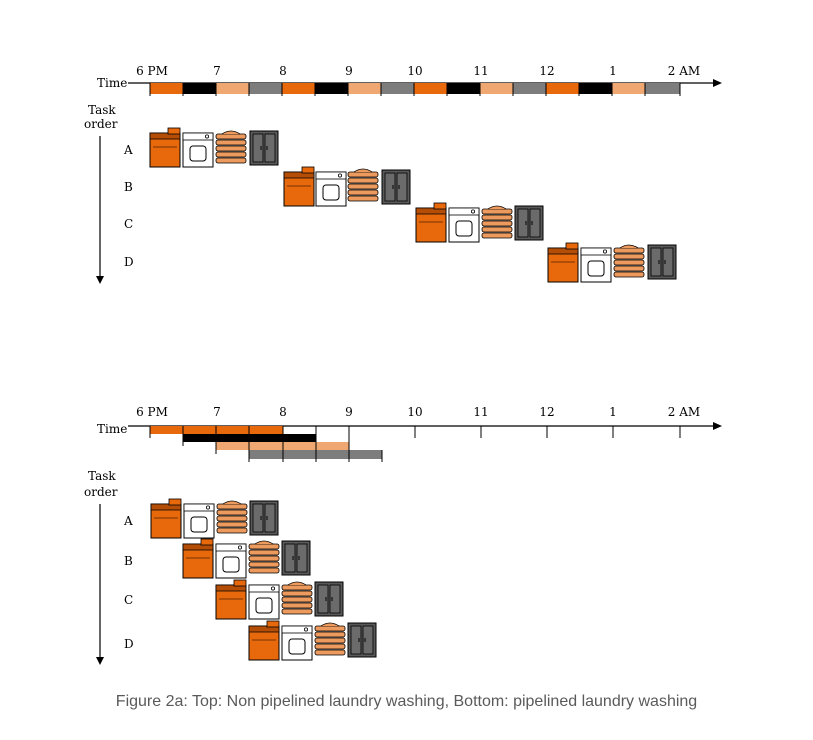 This screenshot has height=740, width=813. Describe the element at coordinates (349, 412) in the screenshot. I see `bottom-hour-label: 9` at that location.